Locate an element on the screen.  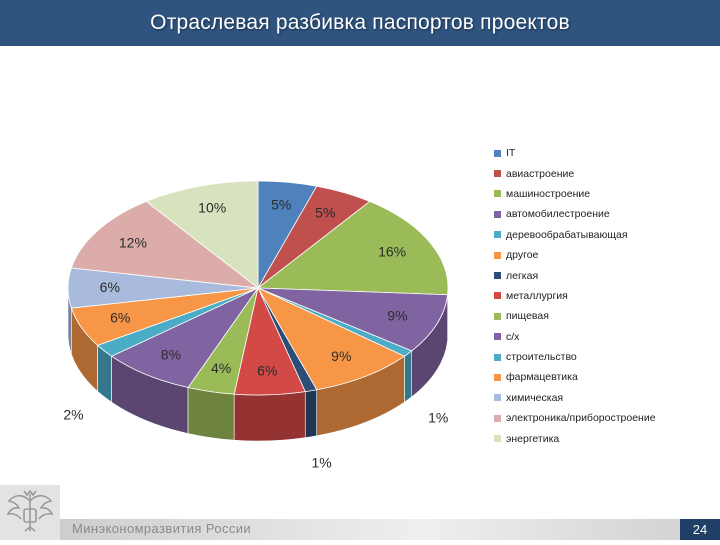
legend-item: металлургия is located at coordinates (604, 296).